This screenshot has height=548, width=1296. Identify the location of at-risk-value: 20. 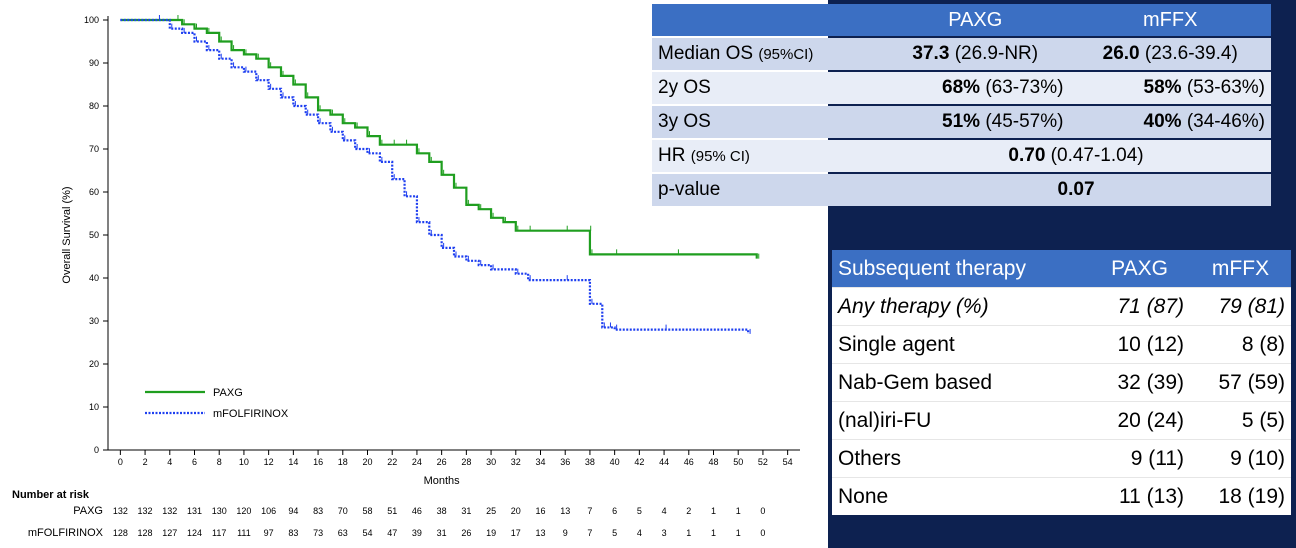
(516, 511).